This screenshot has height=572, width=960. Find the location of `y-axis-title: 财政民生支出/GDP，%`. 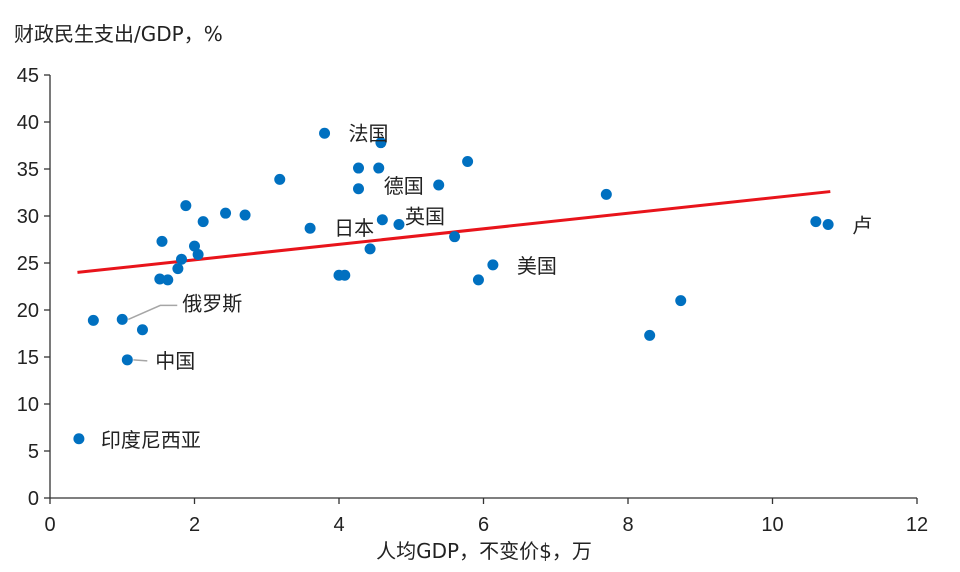

y-axis-title: 财政民生支出/GDP，% is located at coordinates (118, 34).